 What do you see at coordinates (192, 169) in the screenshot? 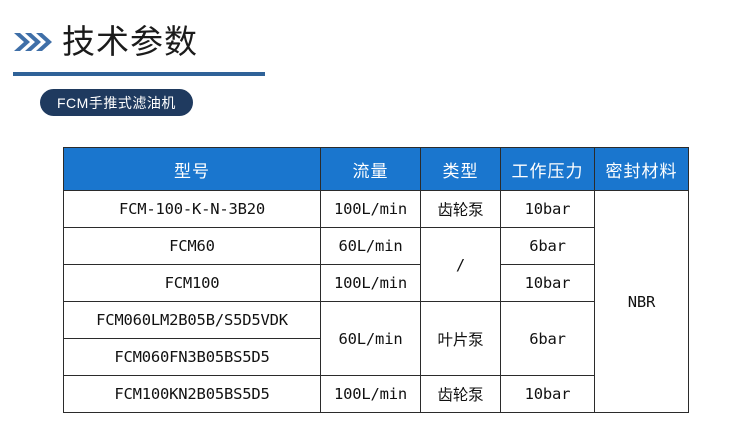
I see `column-header-model: 型号` at bounding box center [192, 169].